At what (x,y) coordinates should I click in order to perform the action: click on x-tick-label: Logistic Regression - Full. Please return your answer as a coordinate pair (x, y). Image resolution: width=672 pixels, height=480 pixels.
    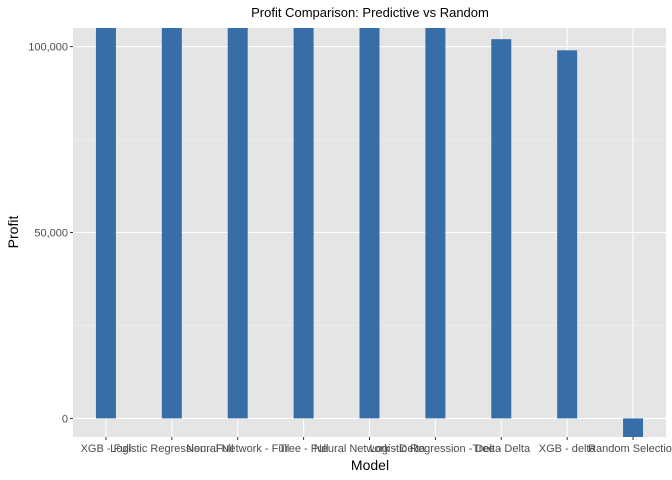
    Looking at the image, I should click on (172, 449).